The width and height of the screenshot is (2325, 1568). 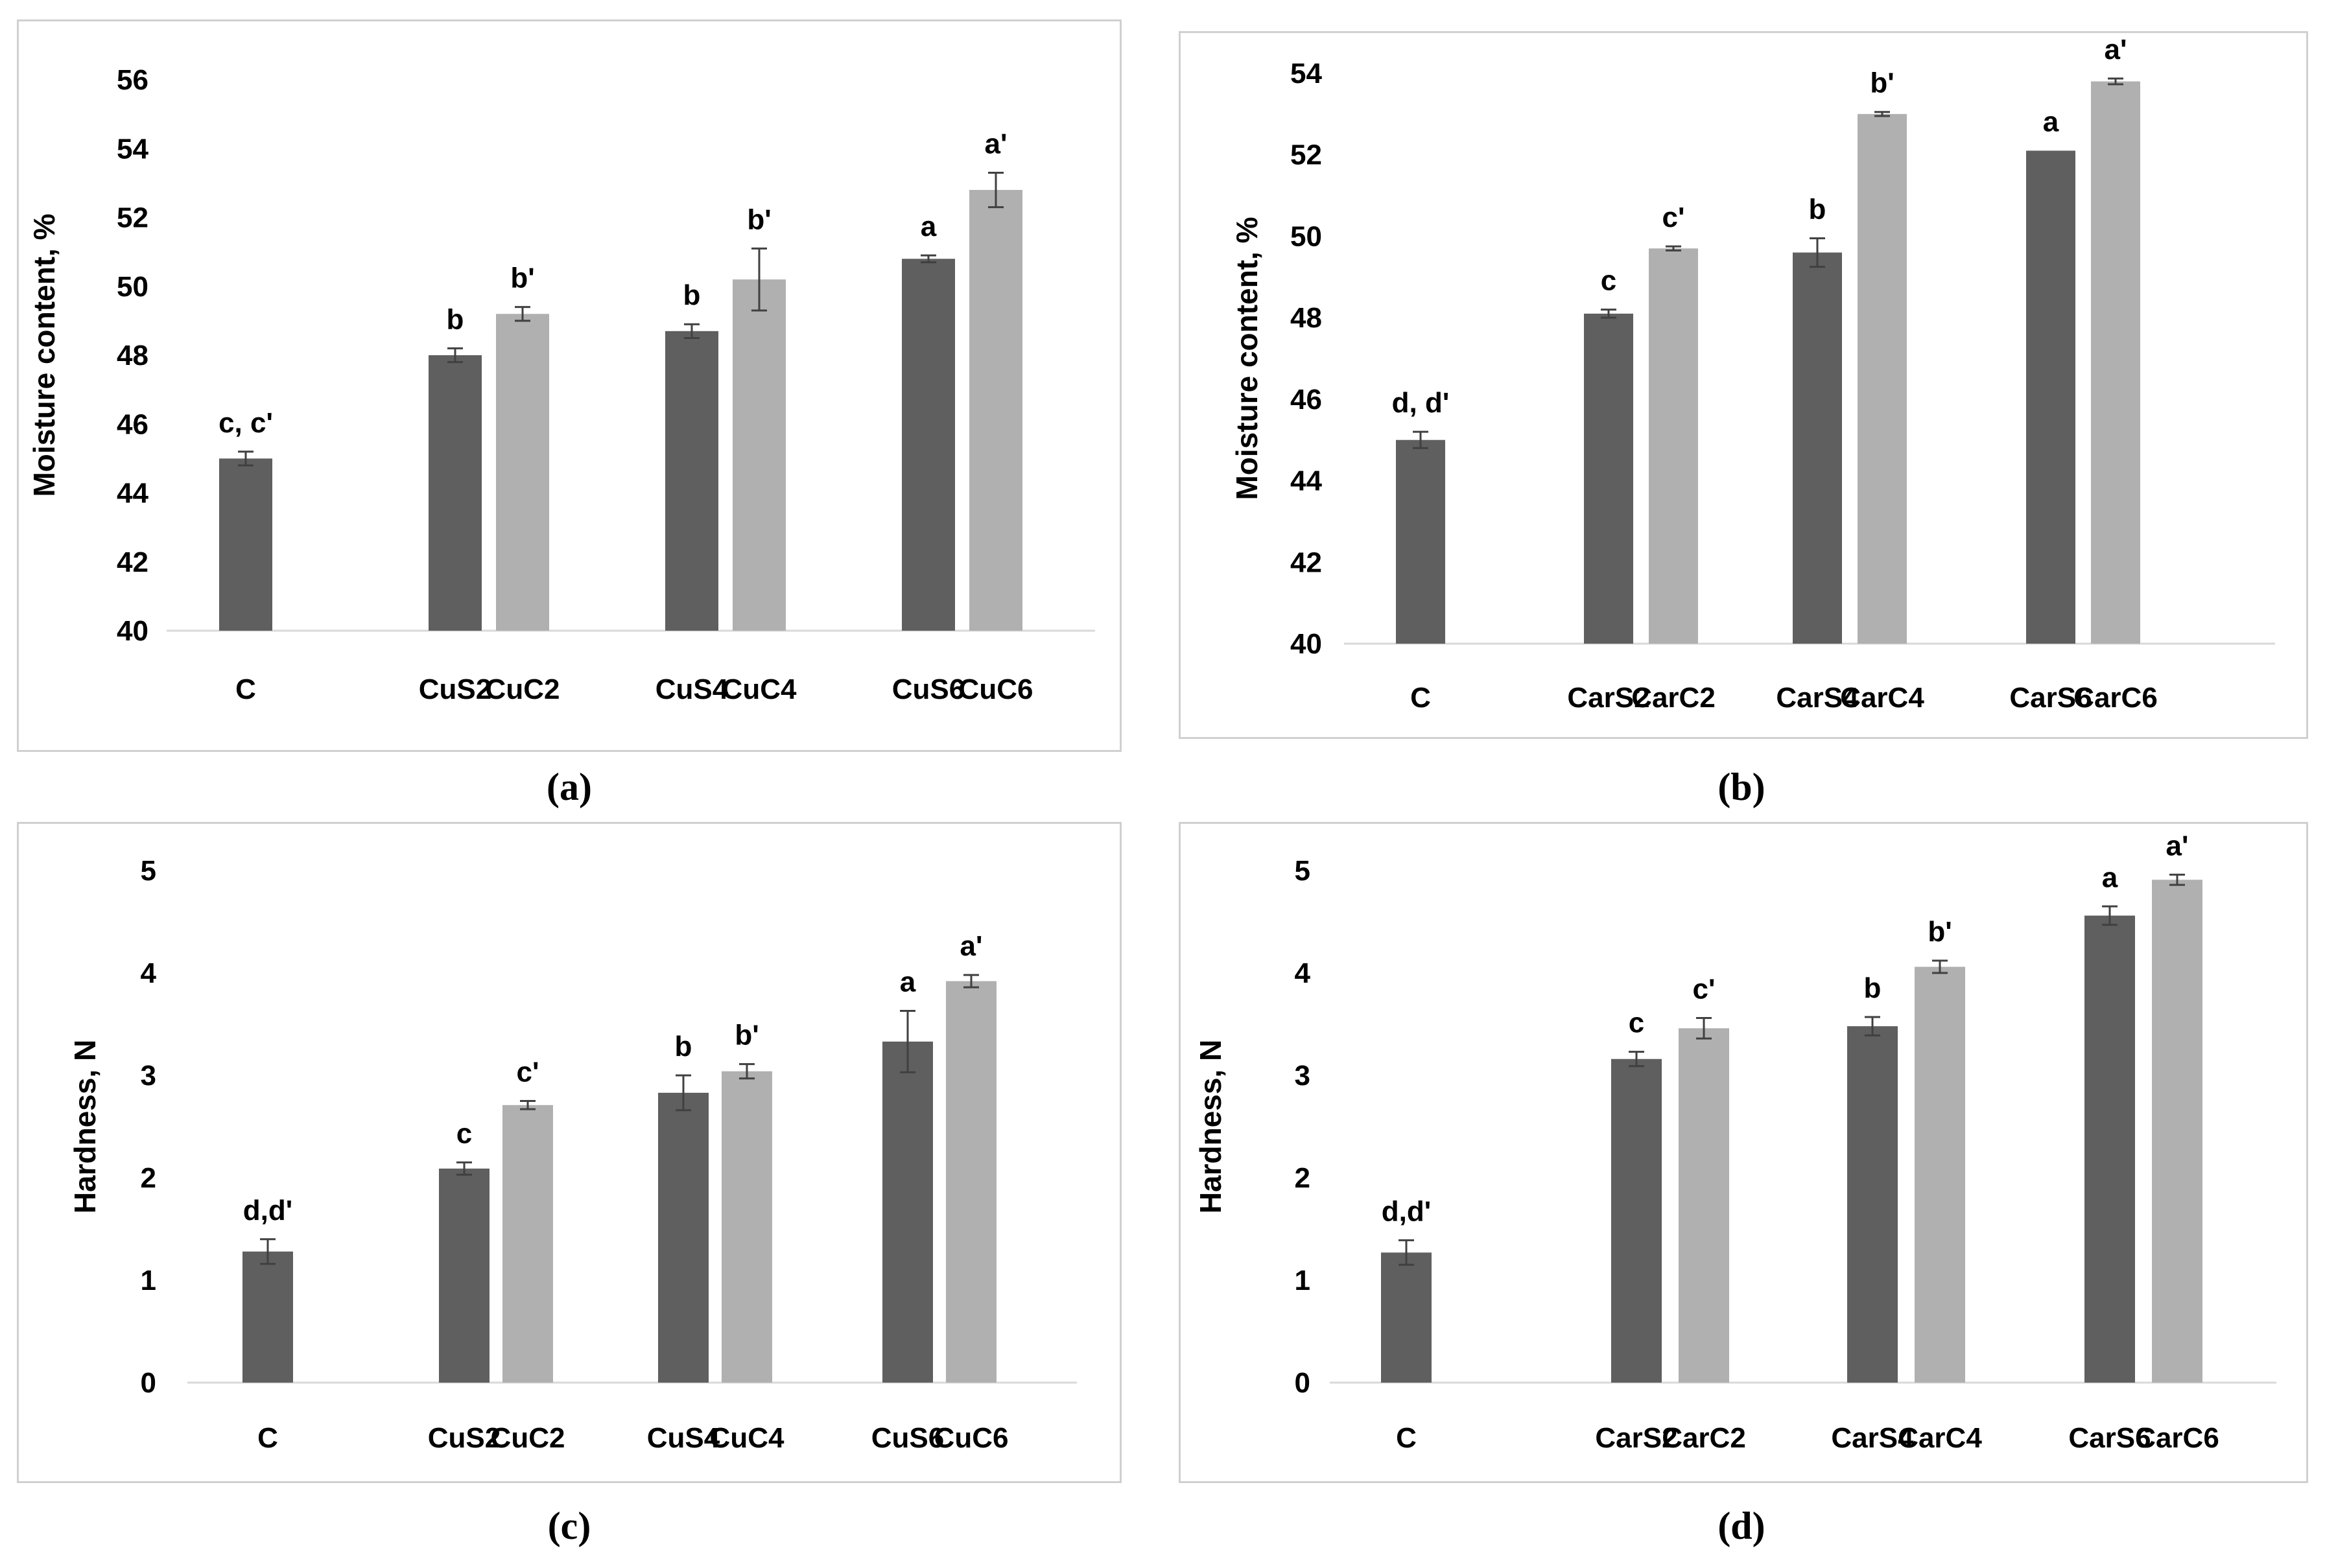 I want to click on error-bar-cuc6, so click(x=996, y=190).